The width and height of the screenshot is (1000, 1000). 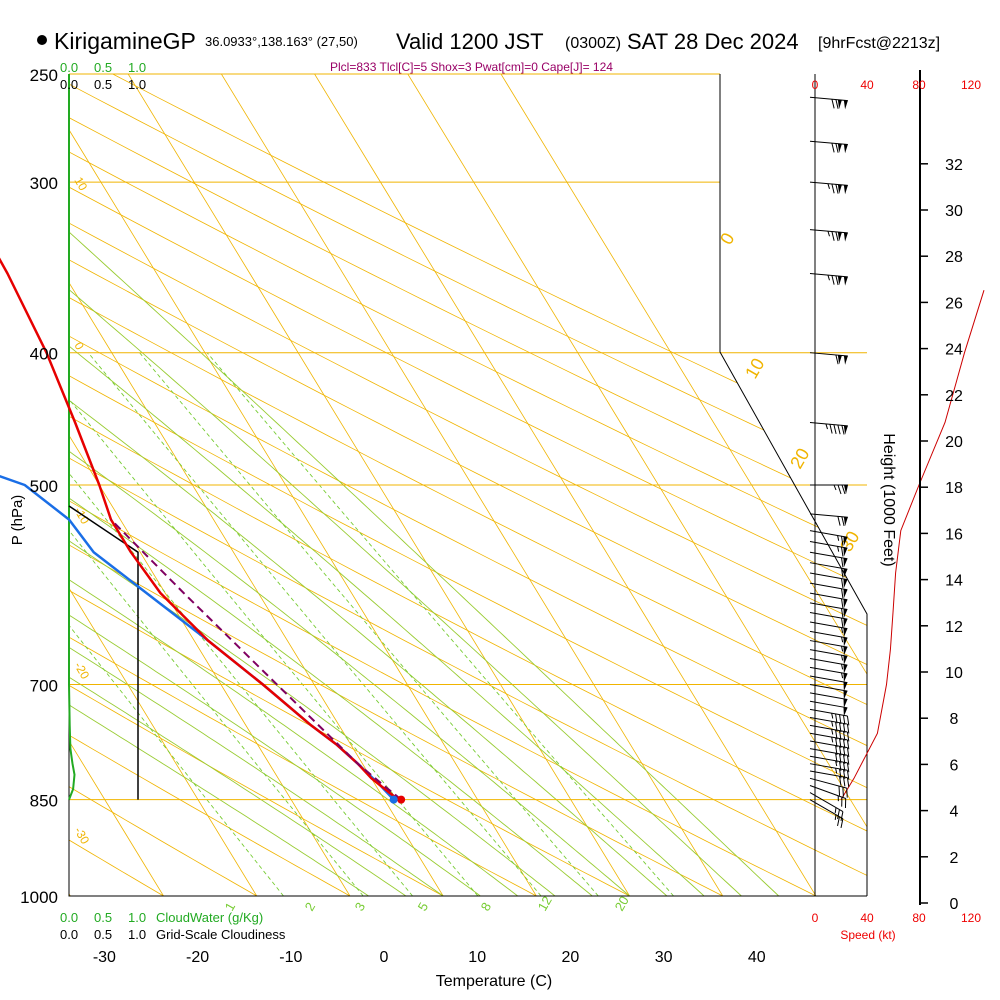 I want to click on station-coords: 36.0933°,138.163° (27,50), so click(x=281, y=41).